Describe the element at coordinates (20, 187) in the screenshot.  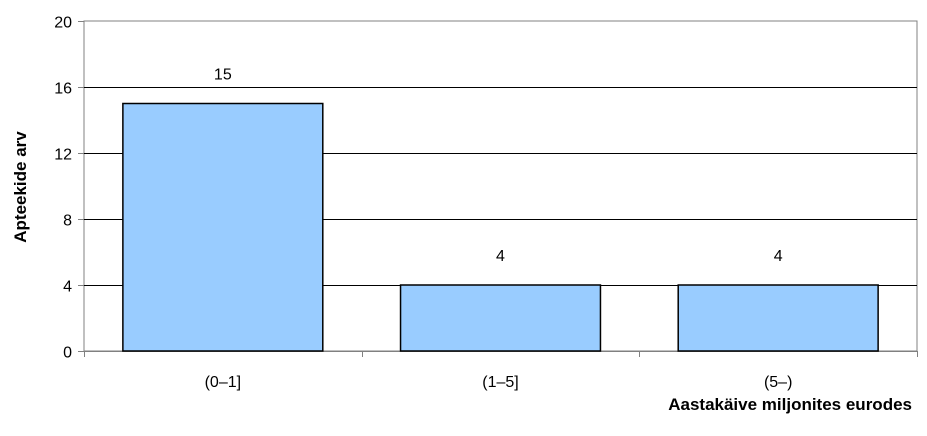
I see `y-axis-title: Apteekide arv` at that location.